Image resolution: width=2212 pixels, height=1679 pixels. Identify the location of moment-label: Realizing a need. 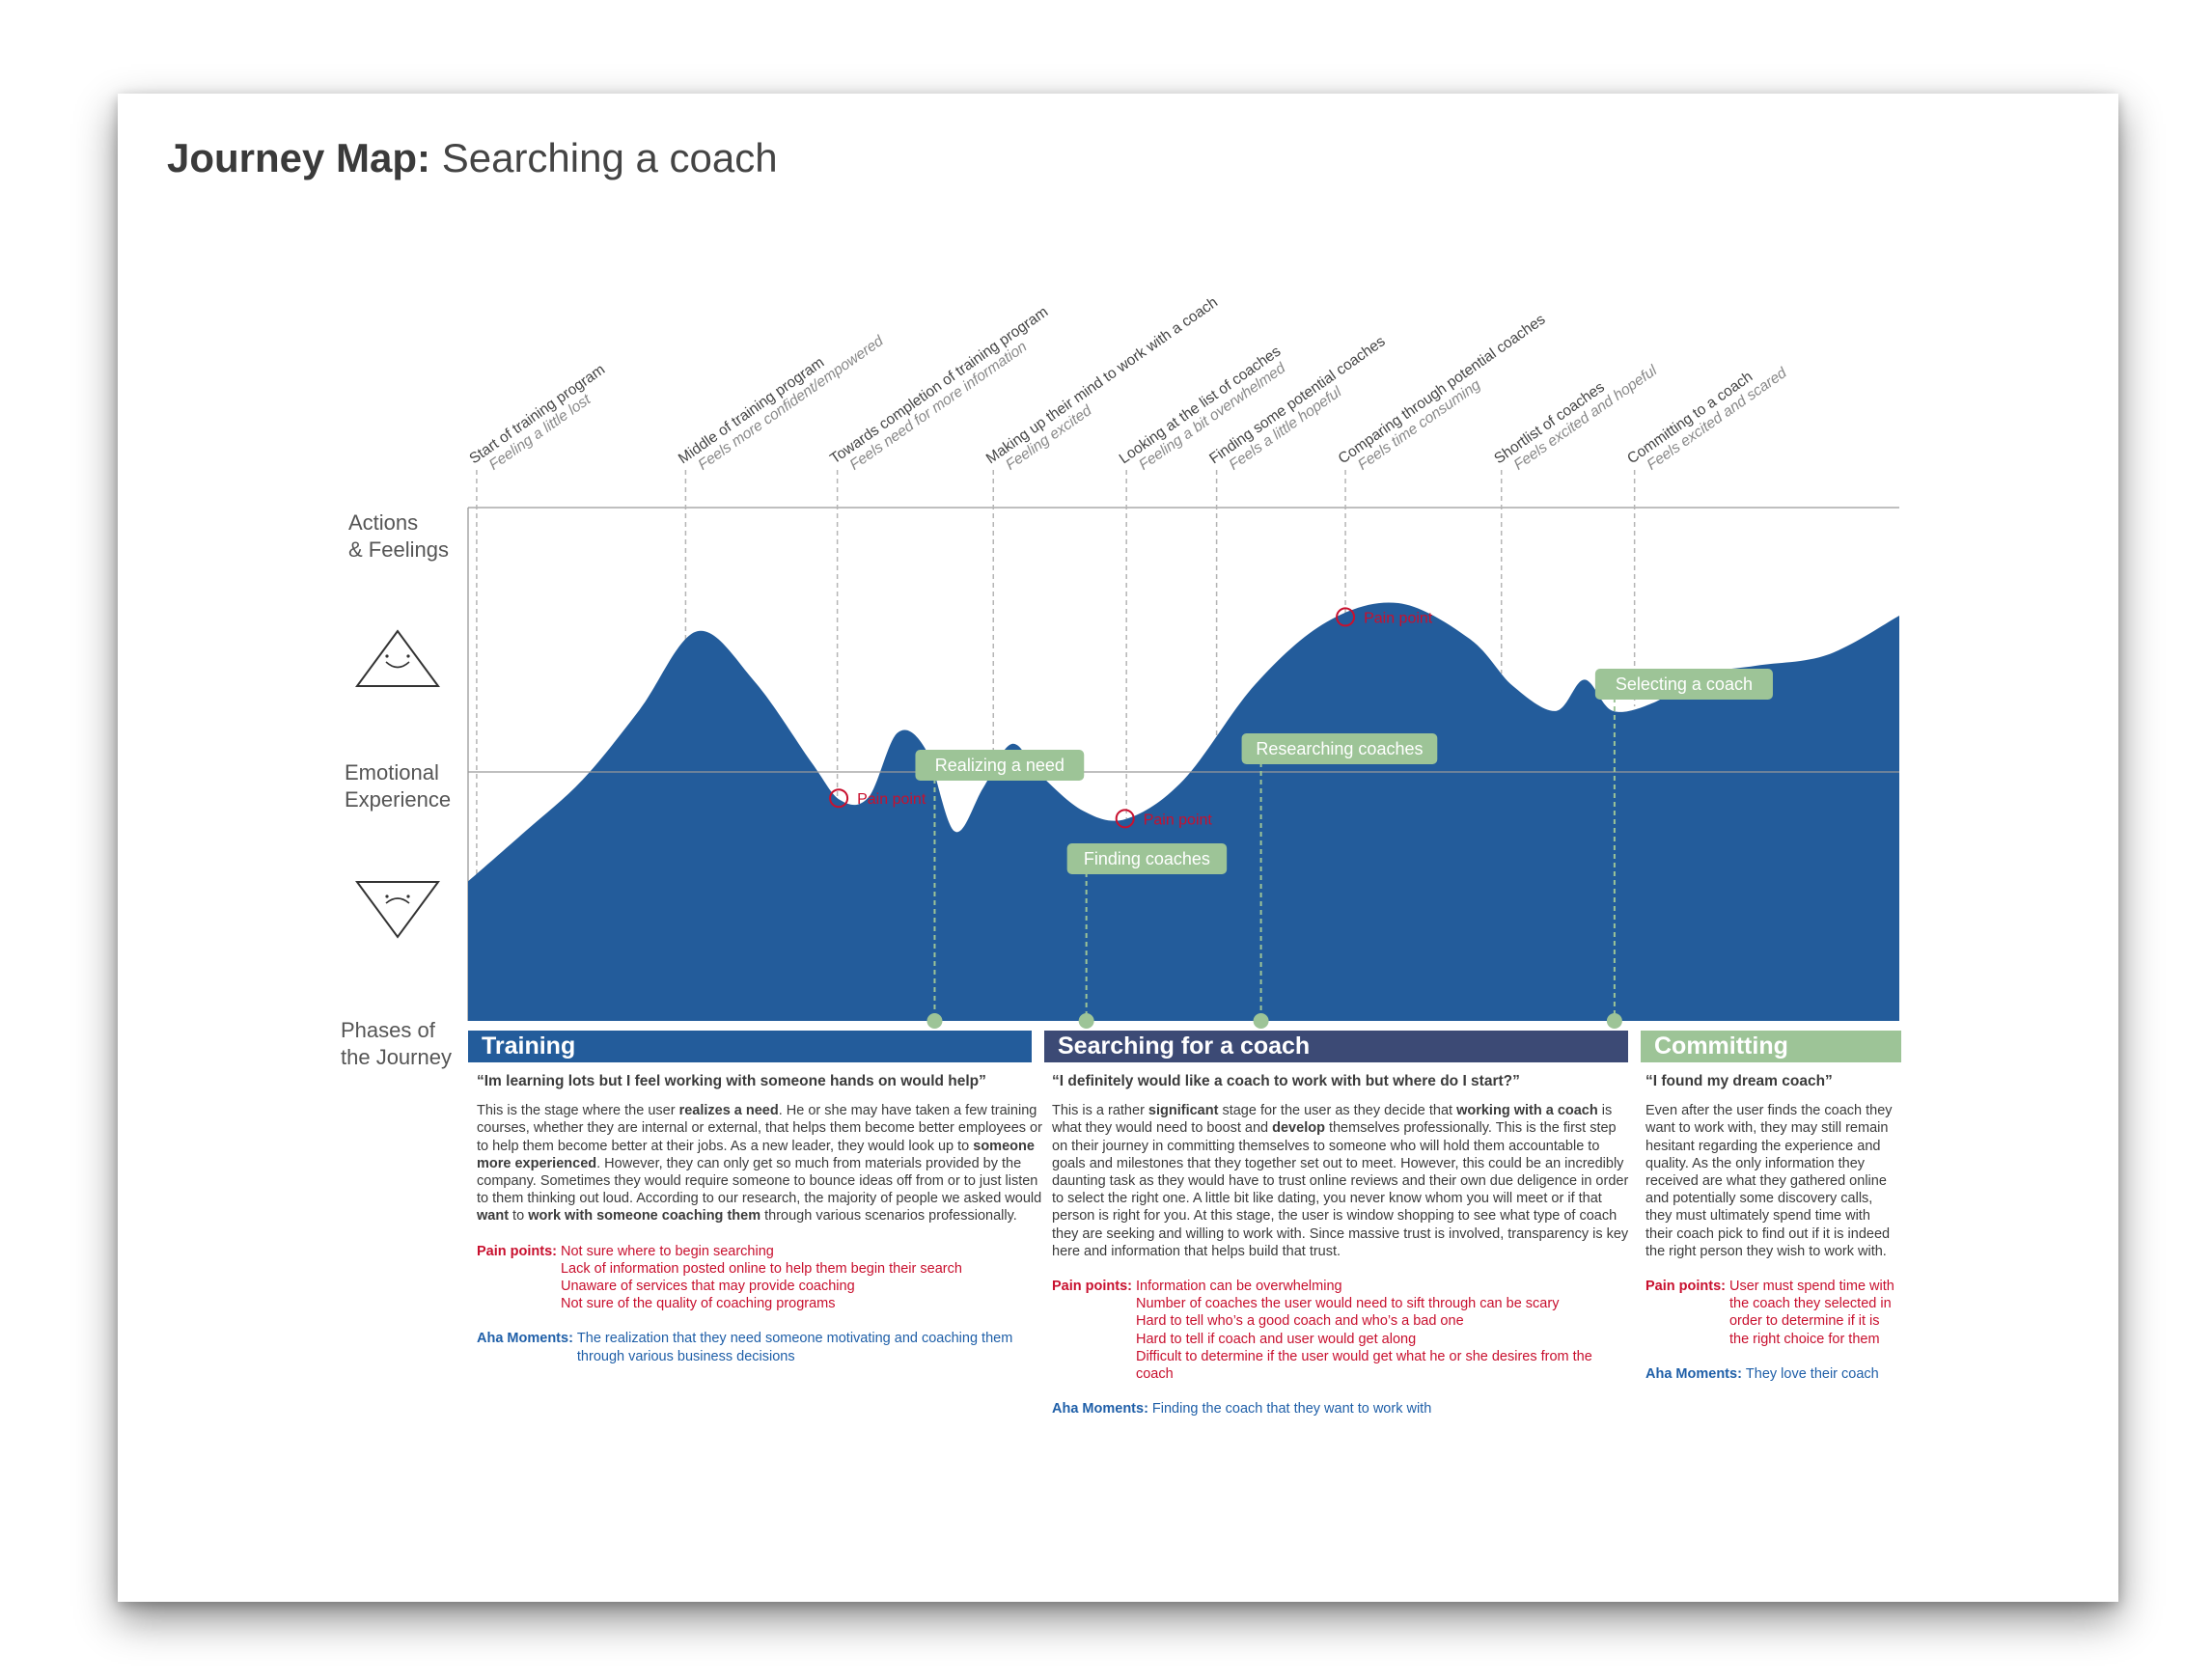
(1000, 765).